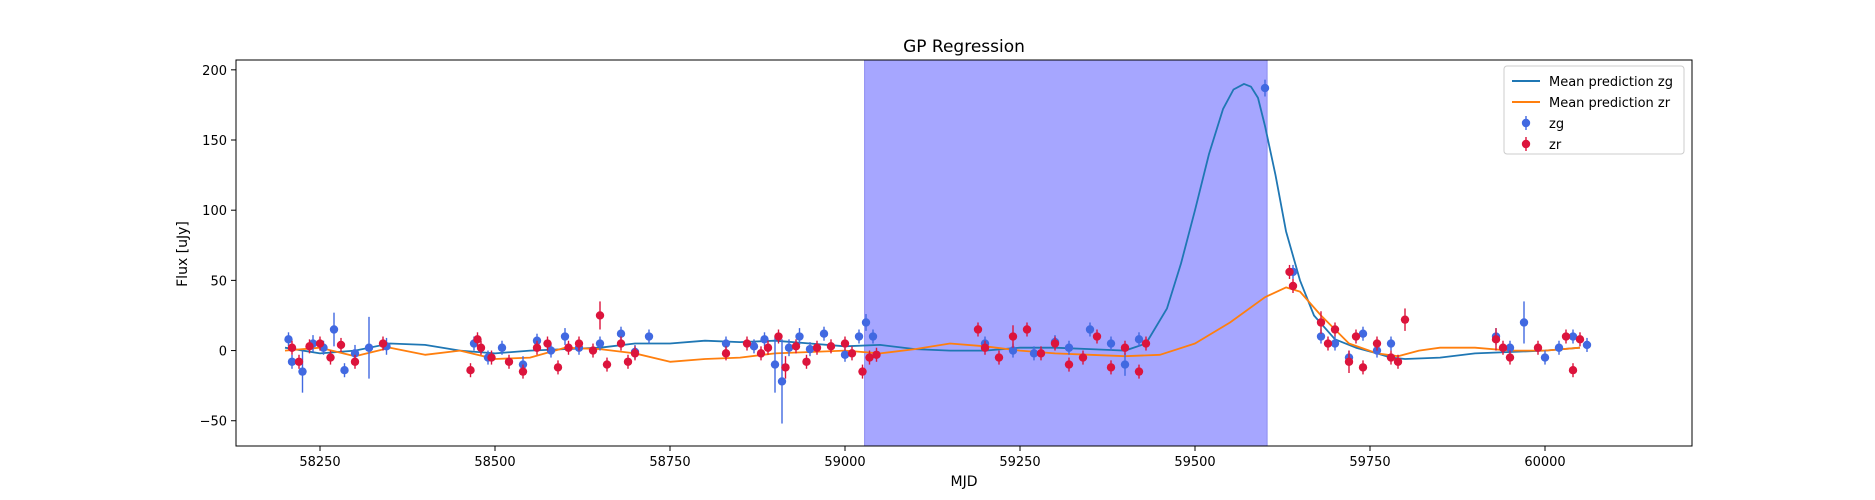 The height and width of the screenshot is (500, 1875). What do you see at coordinates (964, 482) in the screenshot?
I see `x-axis-label: MJD` at bounding box center [964, 482].